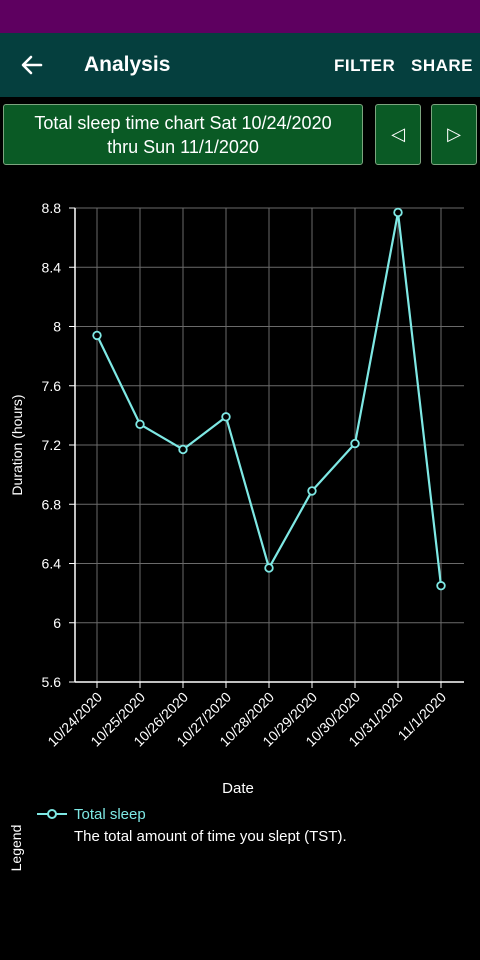 The image size is (480, 960). I want to click on previous-range-button: ◁, so click(398, 134).